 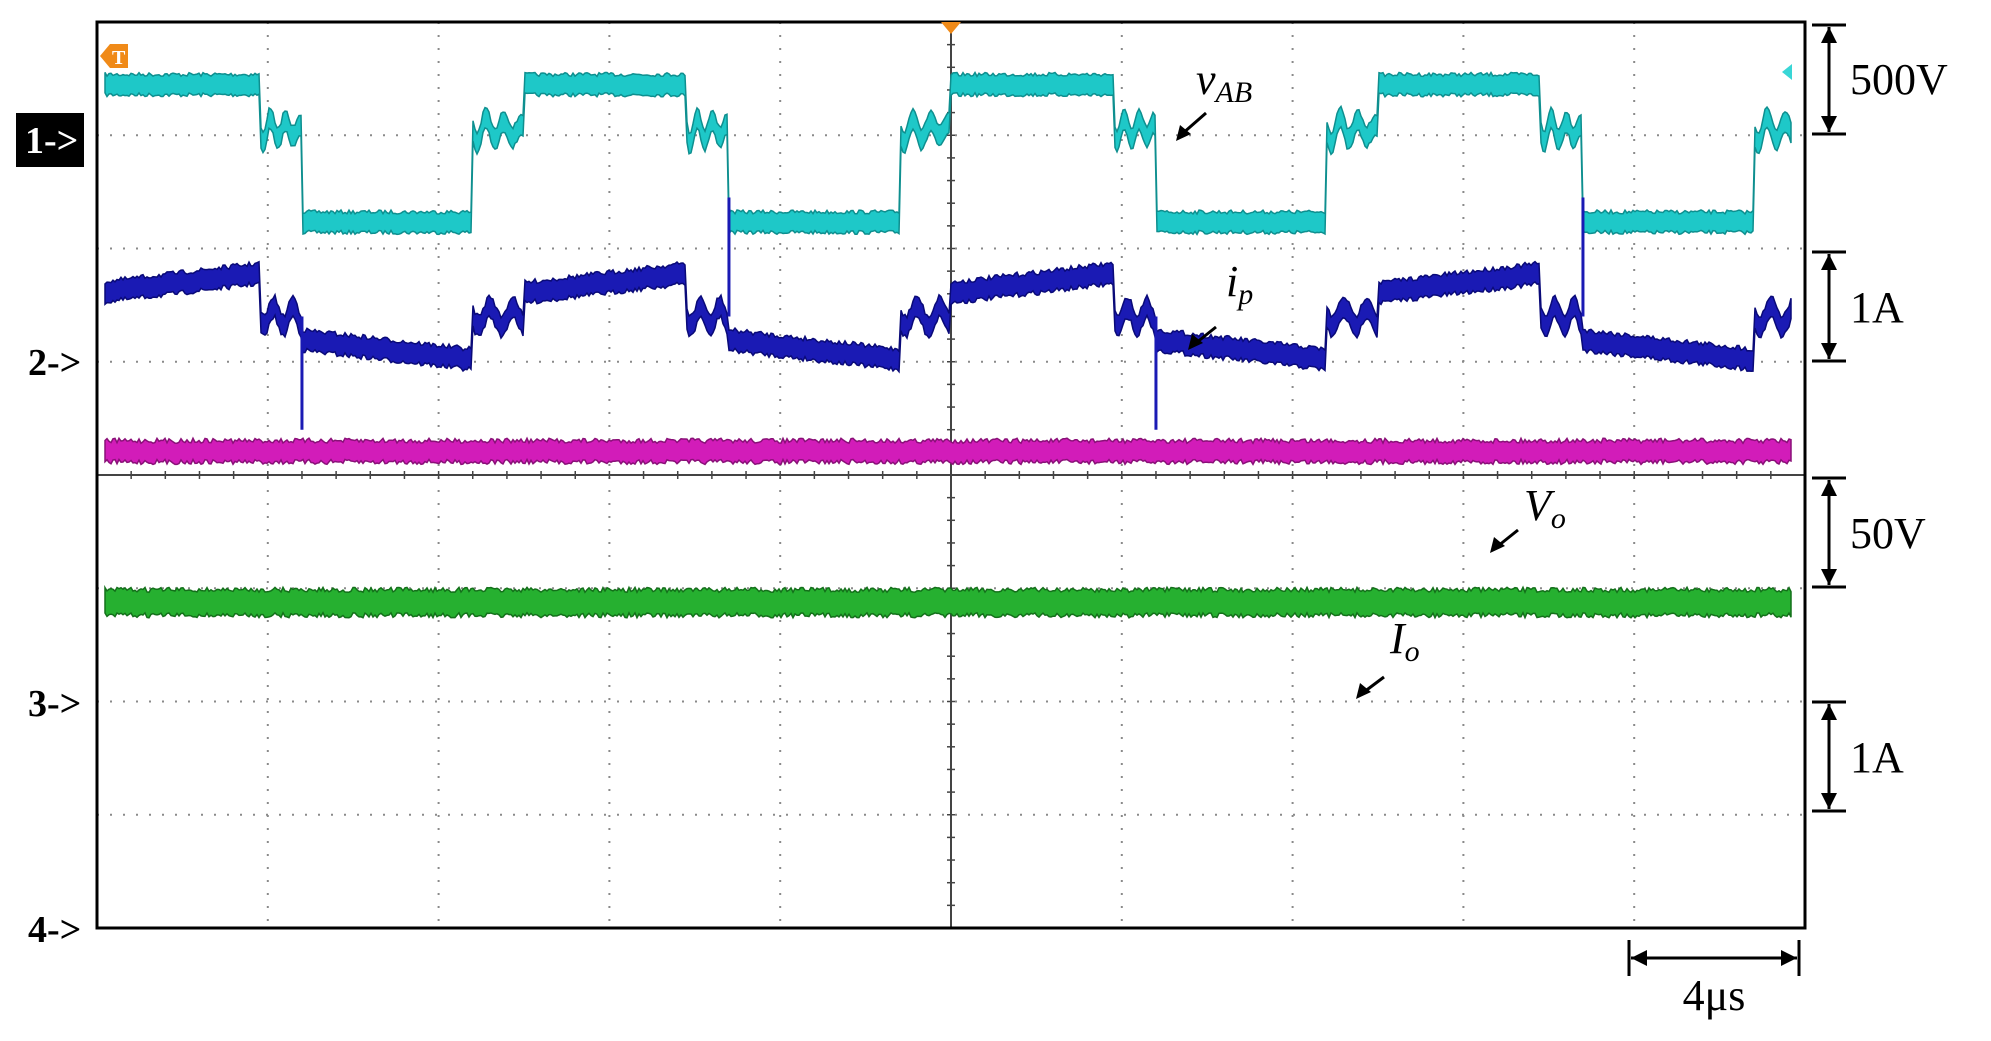 I want to click on scale-bar-ch3, so click(x=1829, y=532).